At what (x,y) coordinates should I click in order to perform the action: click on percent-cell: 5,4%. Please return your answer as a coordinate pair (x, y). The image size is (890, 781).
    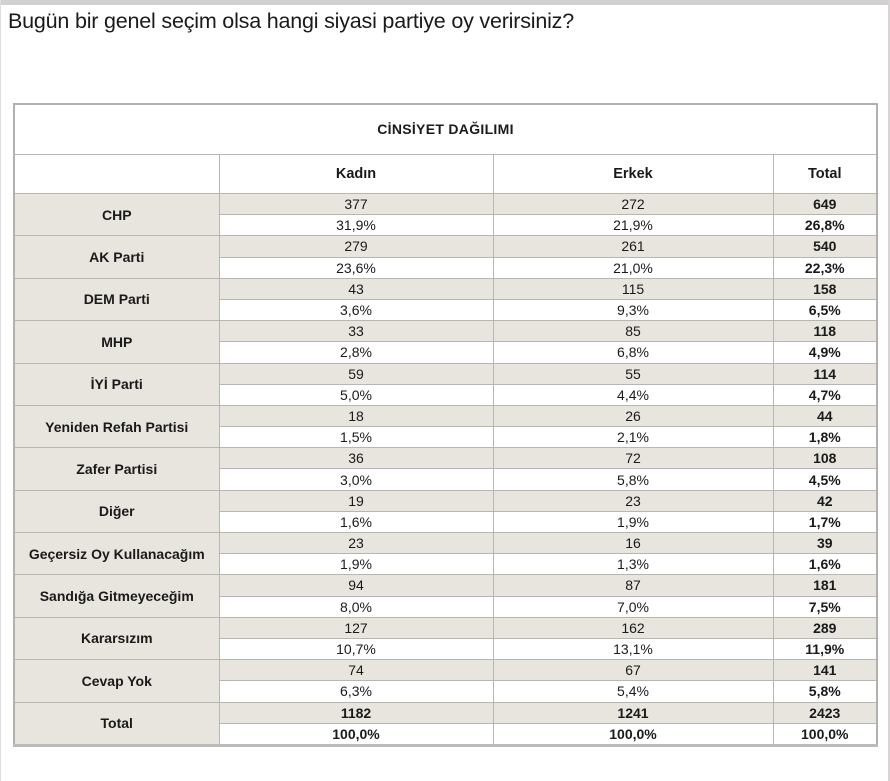
    Looking at the image, I should click on (633, 691).